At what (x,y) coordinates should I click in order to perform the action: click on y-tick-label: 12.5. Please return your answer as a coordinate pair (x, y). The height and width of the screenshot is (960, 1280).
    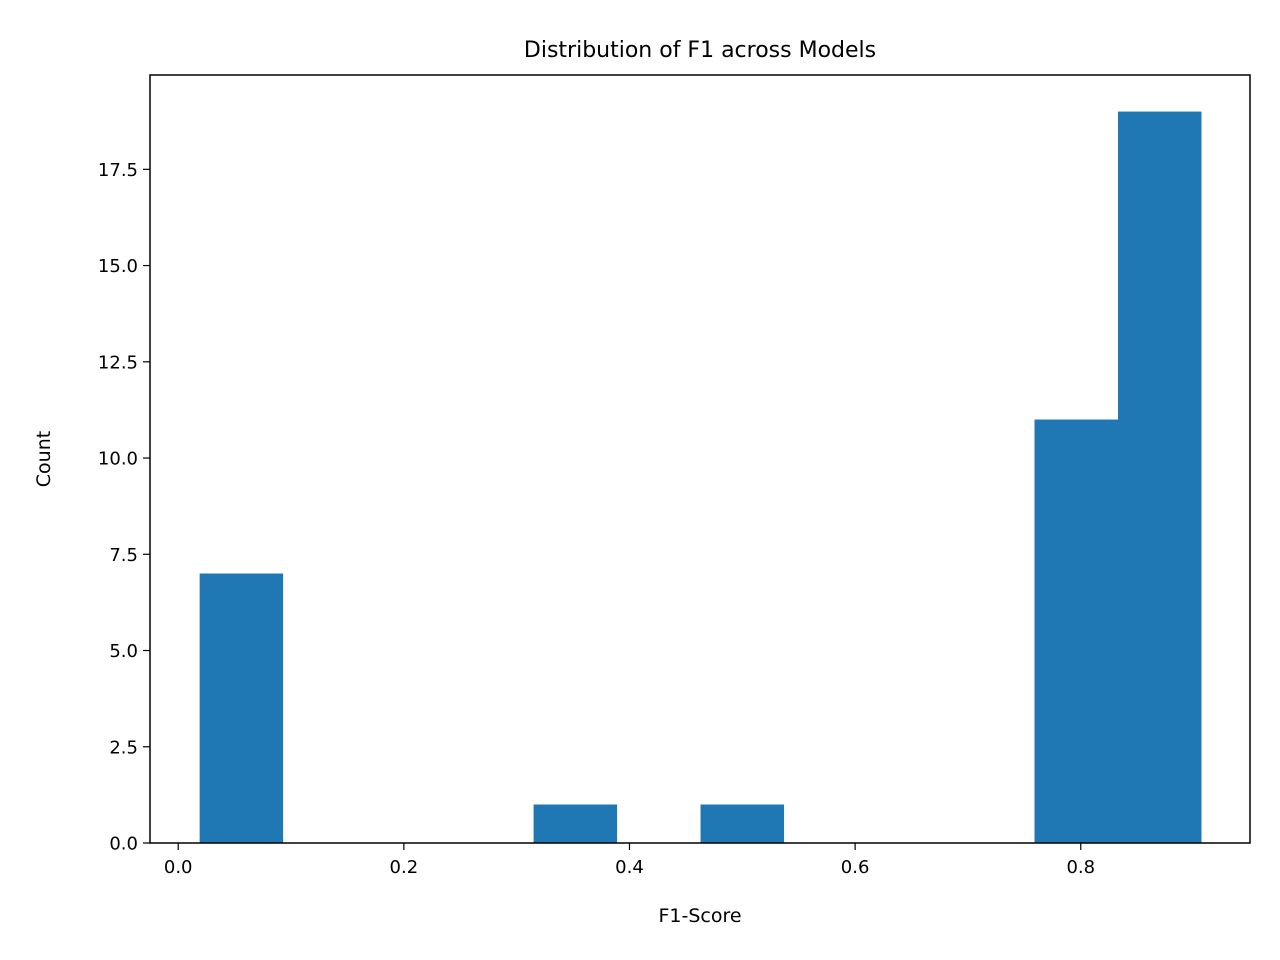
    Looking at the image, I should click on (118, 362).